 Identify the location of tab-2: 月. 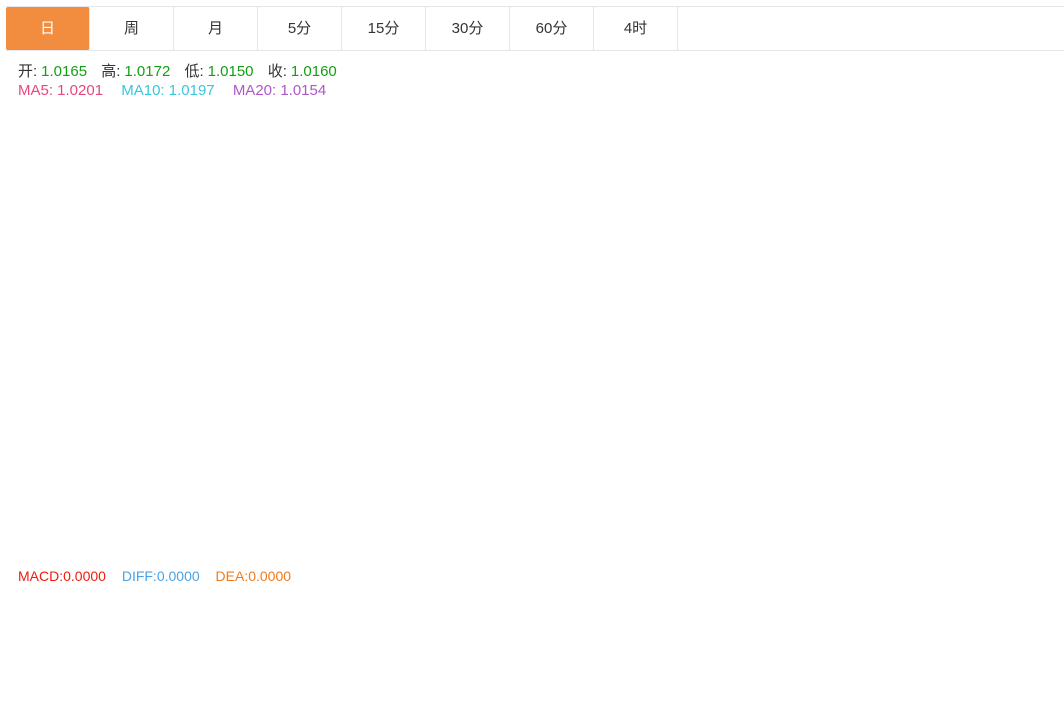
(216, 28).